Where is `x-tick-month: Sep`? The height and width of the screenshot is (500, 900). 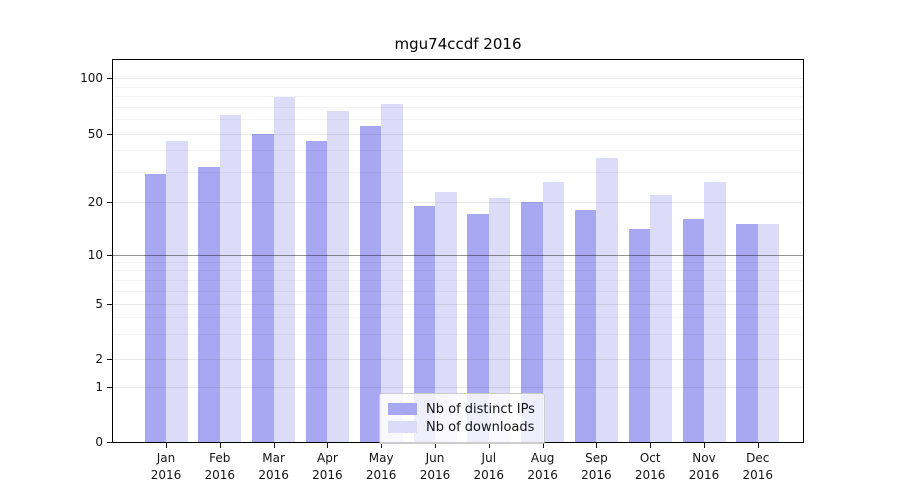 x-tick-month: Sep is located at coordinates (596, 458).